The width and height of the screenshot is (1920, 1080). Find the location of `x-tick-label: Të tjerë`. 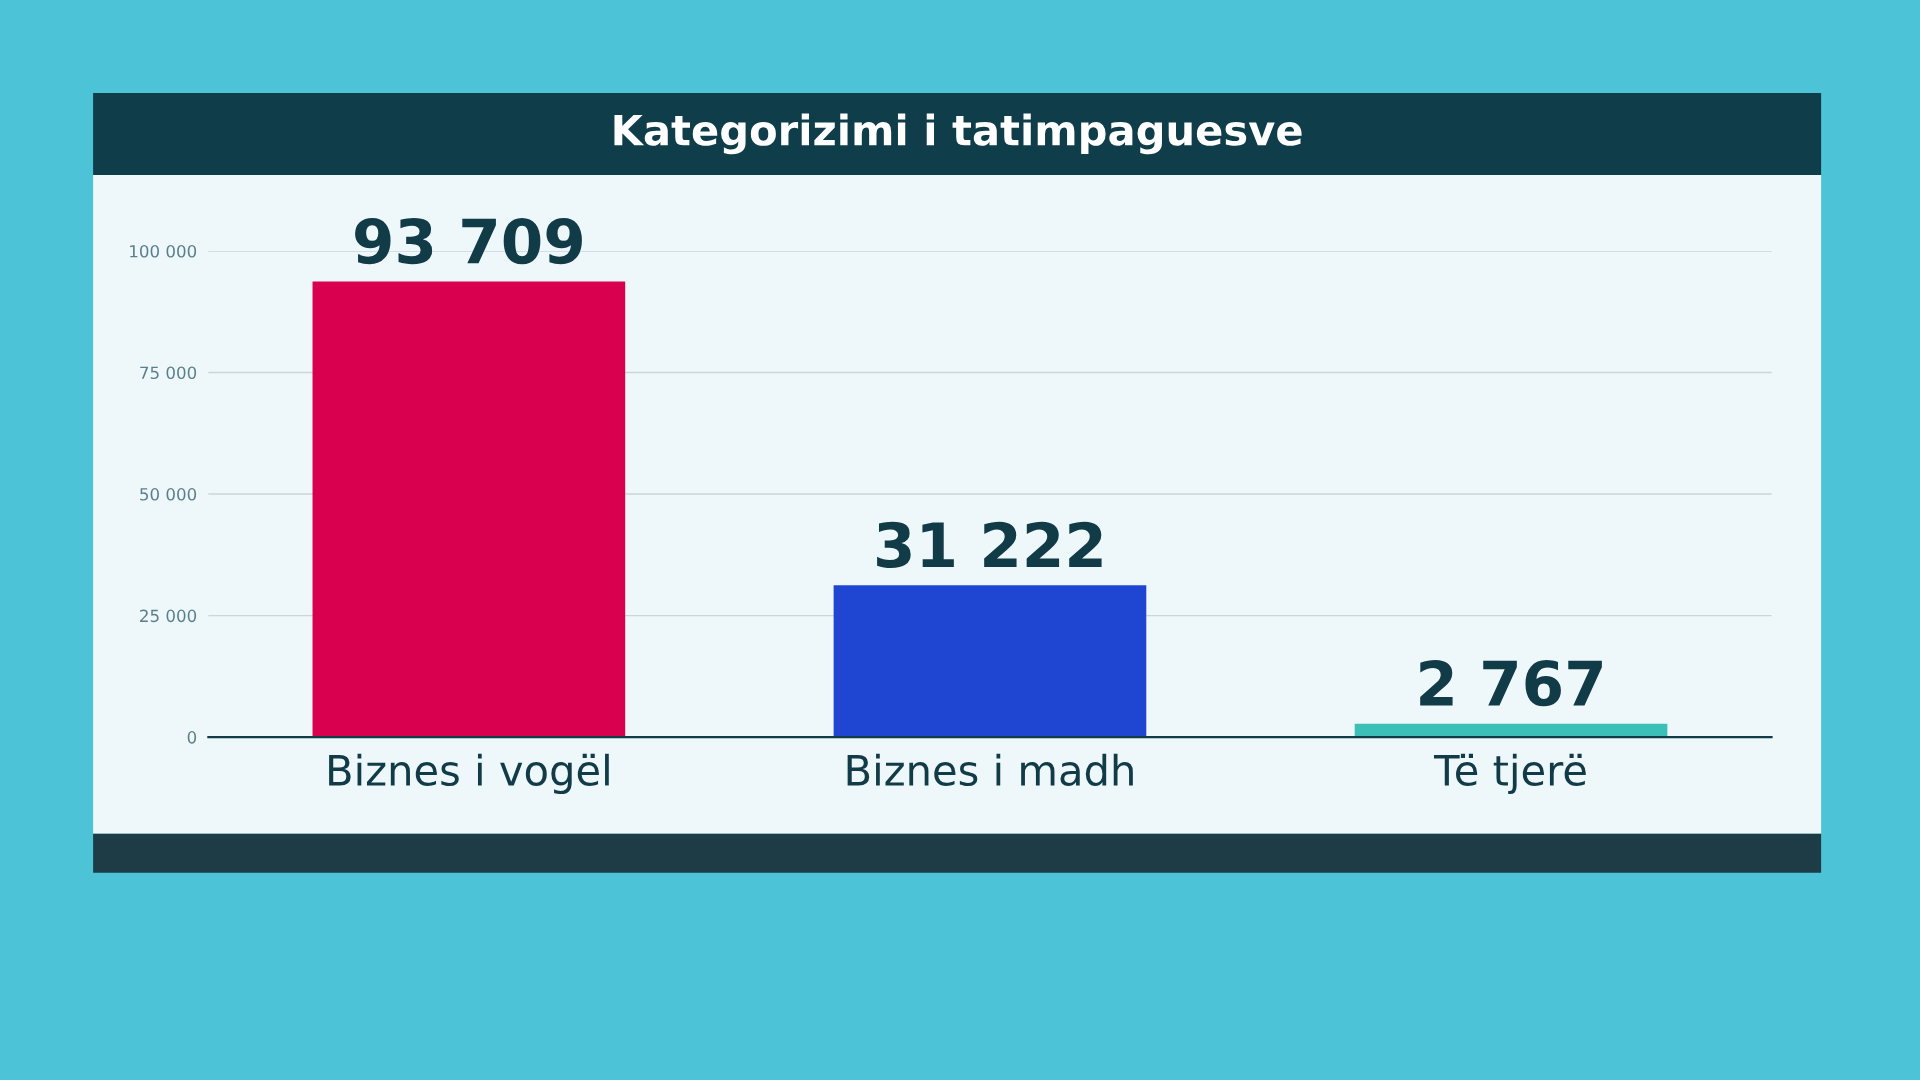

x-tick-label: Të tjerë is located at coordinates (1509, 774).